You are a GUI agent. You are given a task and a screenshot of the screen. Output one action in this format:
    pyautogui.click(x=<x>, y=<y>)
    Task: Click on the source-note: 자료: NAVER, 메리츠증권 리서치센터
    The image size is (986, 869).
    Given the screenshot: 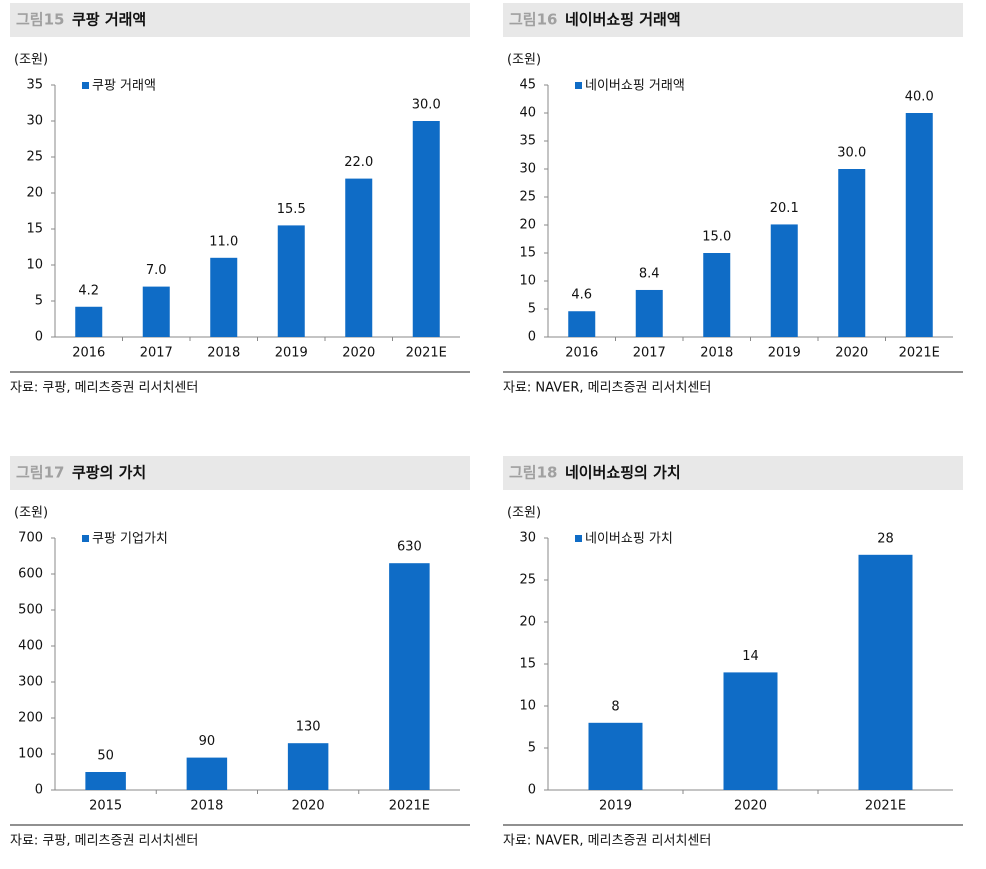 What is the action you would take?
    pyautogui.click(x=607, y=841)
    